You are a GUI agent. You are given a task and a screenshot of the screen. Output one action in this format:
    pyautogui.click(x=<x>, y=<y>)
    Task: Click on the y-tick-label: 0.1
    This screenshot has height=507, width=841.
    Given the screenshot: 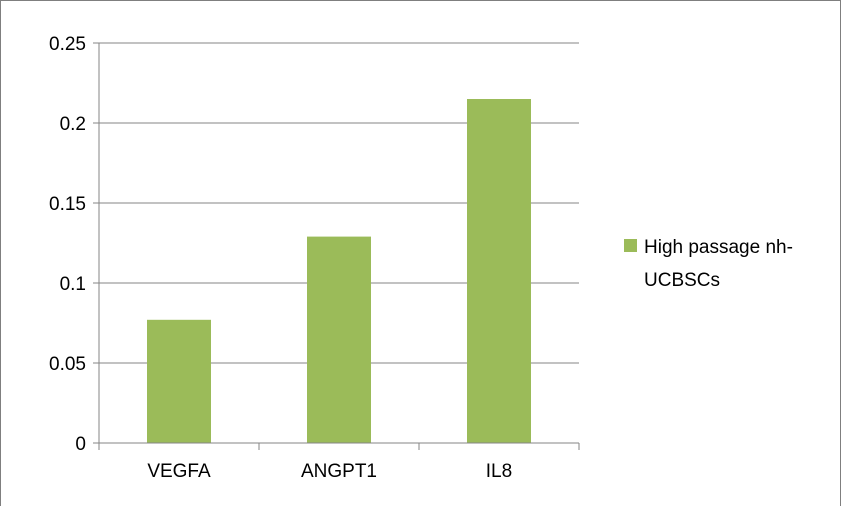 What is the action you would take?
    pyautogui.click(x=73, y=284)
    